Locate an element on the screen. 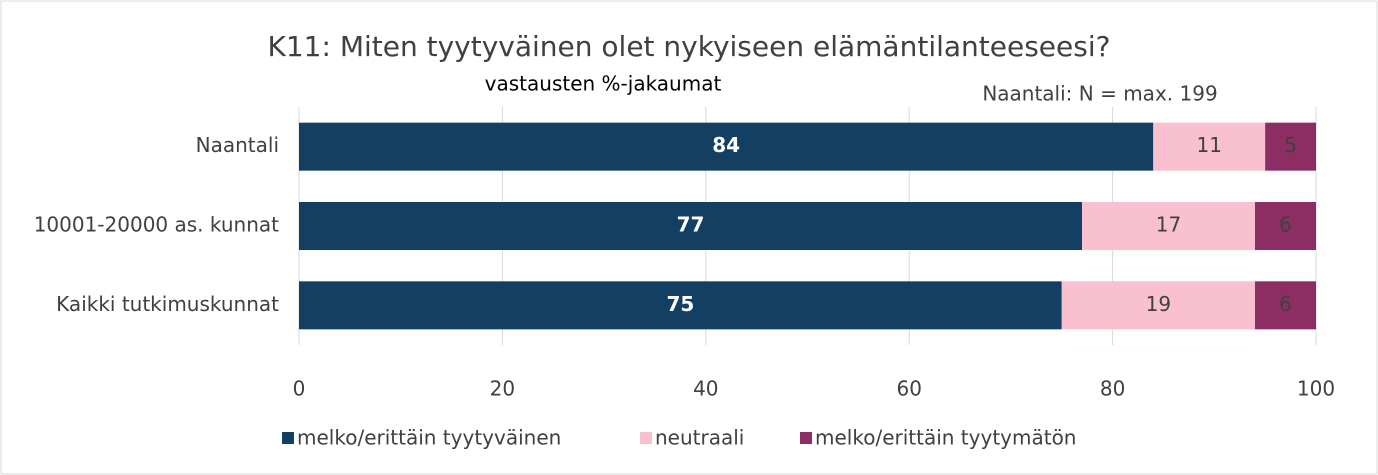 The height and width of the screenshot is (475, 1378). data-label: 5 is located at coordinates (1290, 145).